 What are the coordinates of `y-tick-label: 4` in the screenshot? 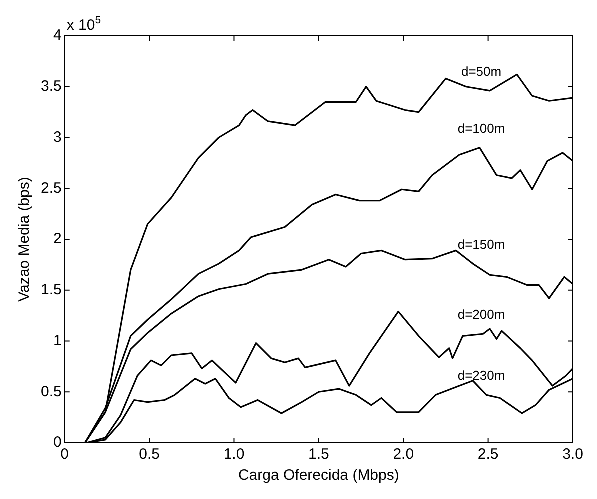 It's located at (58, 35).